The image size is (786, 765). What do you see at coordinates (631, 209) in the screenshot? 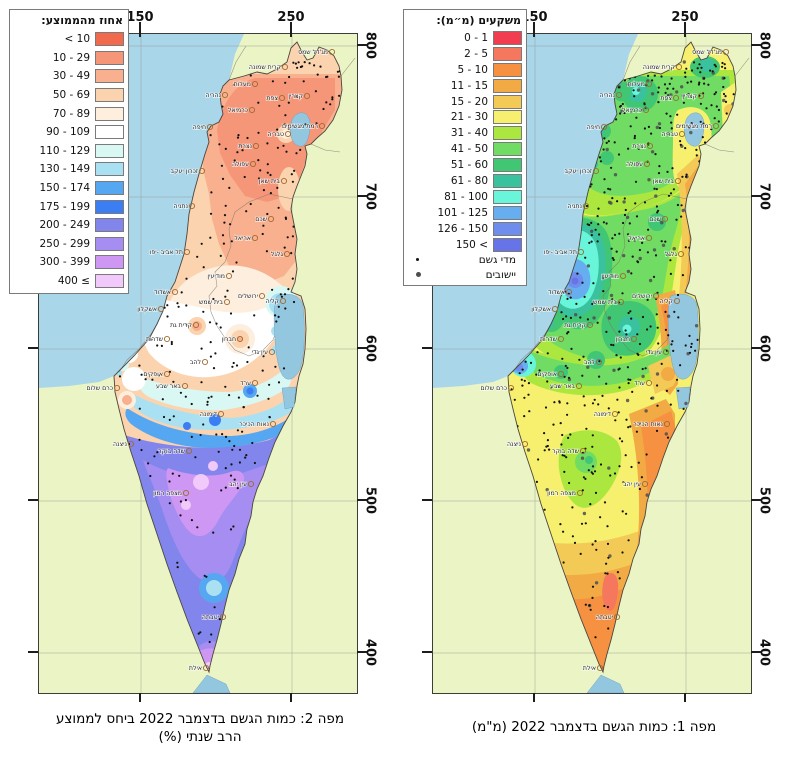
I see `internal-boundaries` at bounding box center [631, 209].